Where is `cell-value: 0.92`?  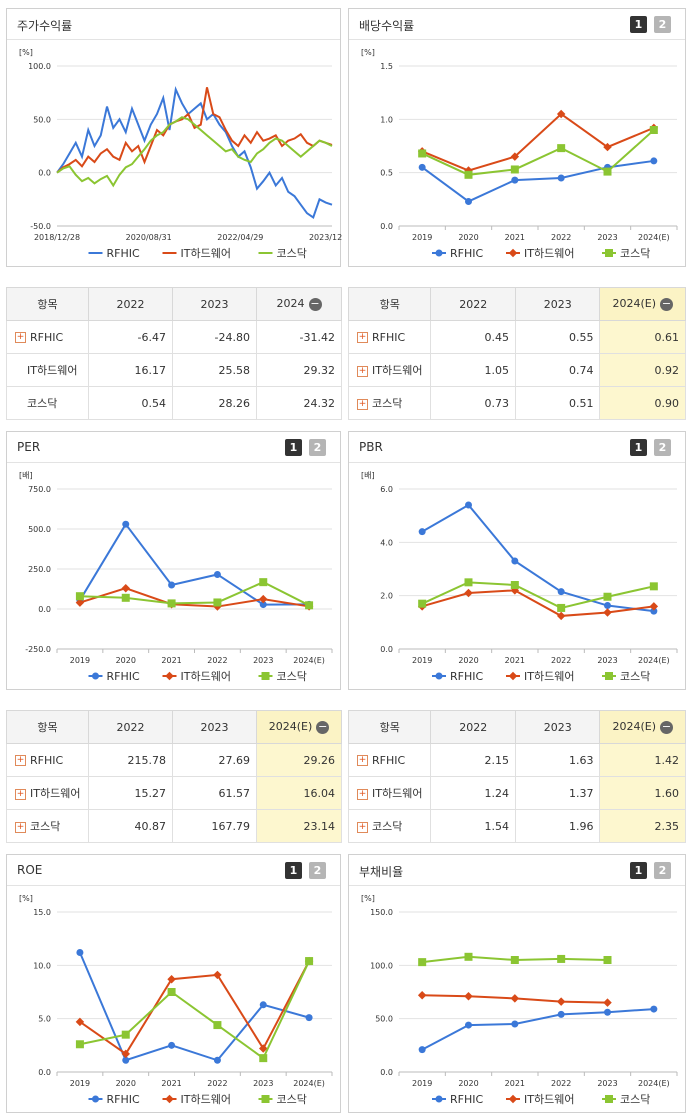
cell-value: 0.92 is located at coordinates (667, 370).